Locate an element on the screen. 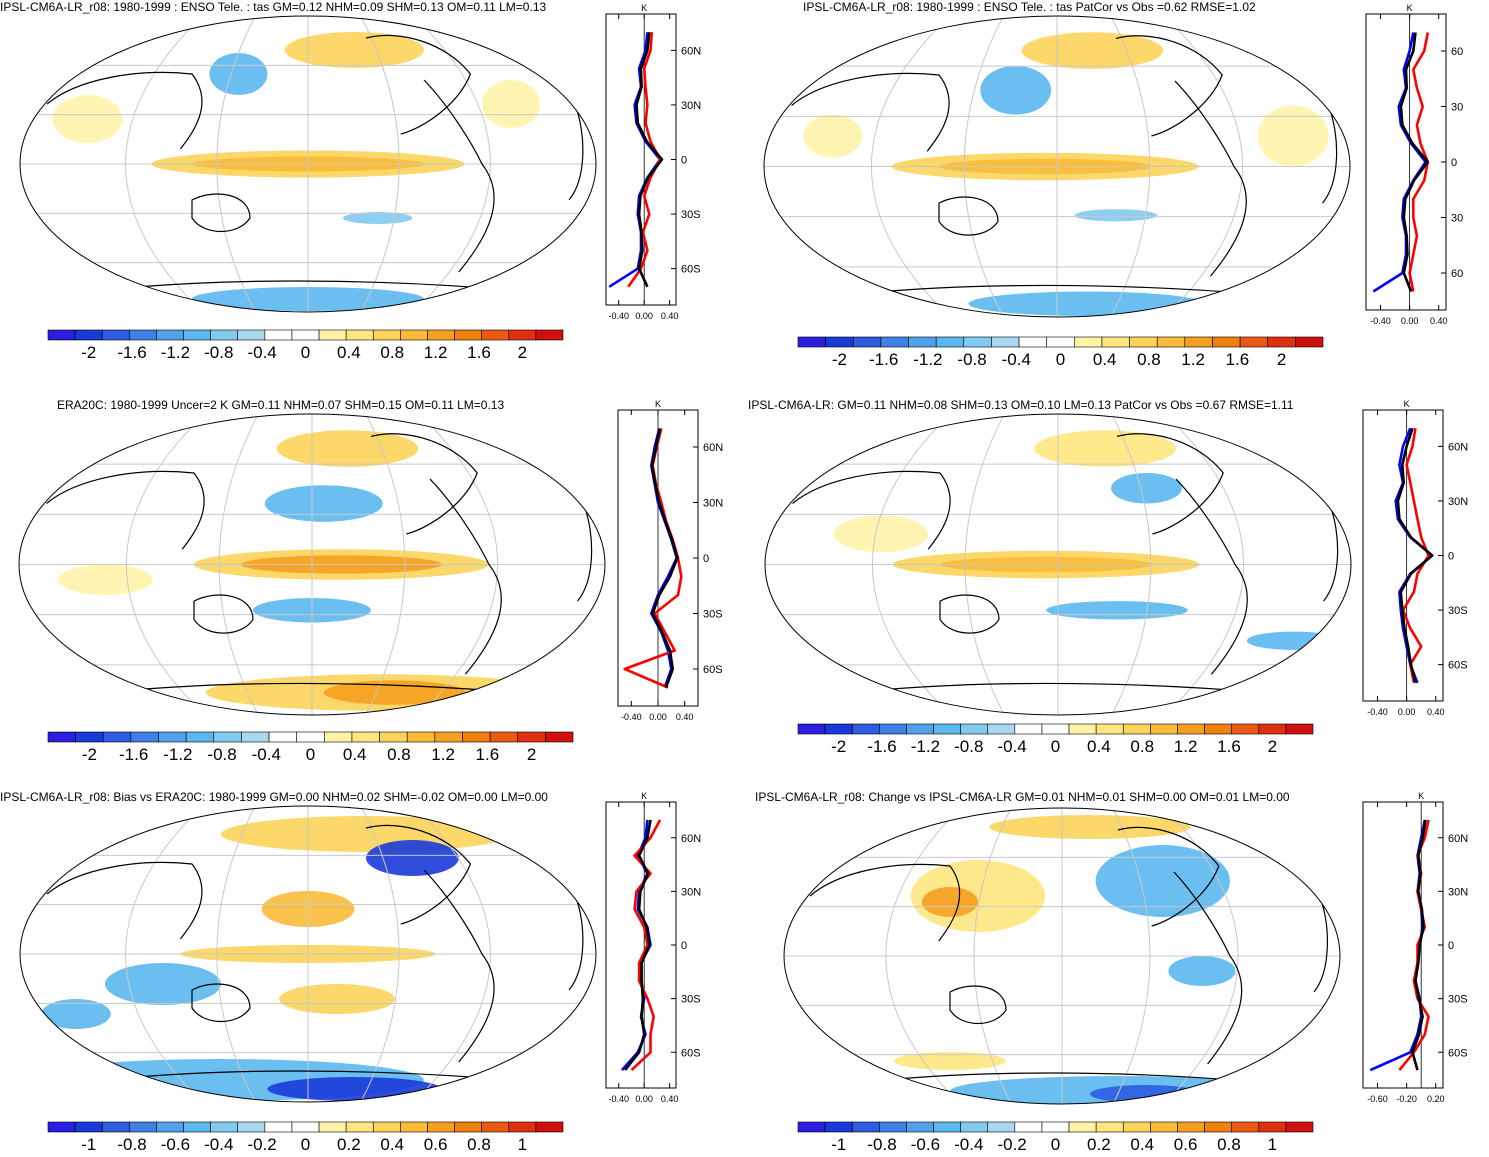 This screenshot has height=1157, width=1489. profile-line-obs is located at coordinates (644, 160).